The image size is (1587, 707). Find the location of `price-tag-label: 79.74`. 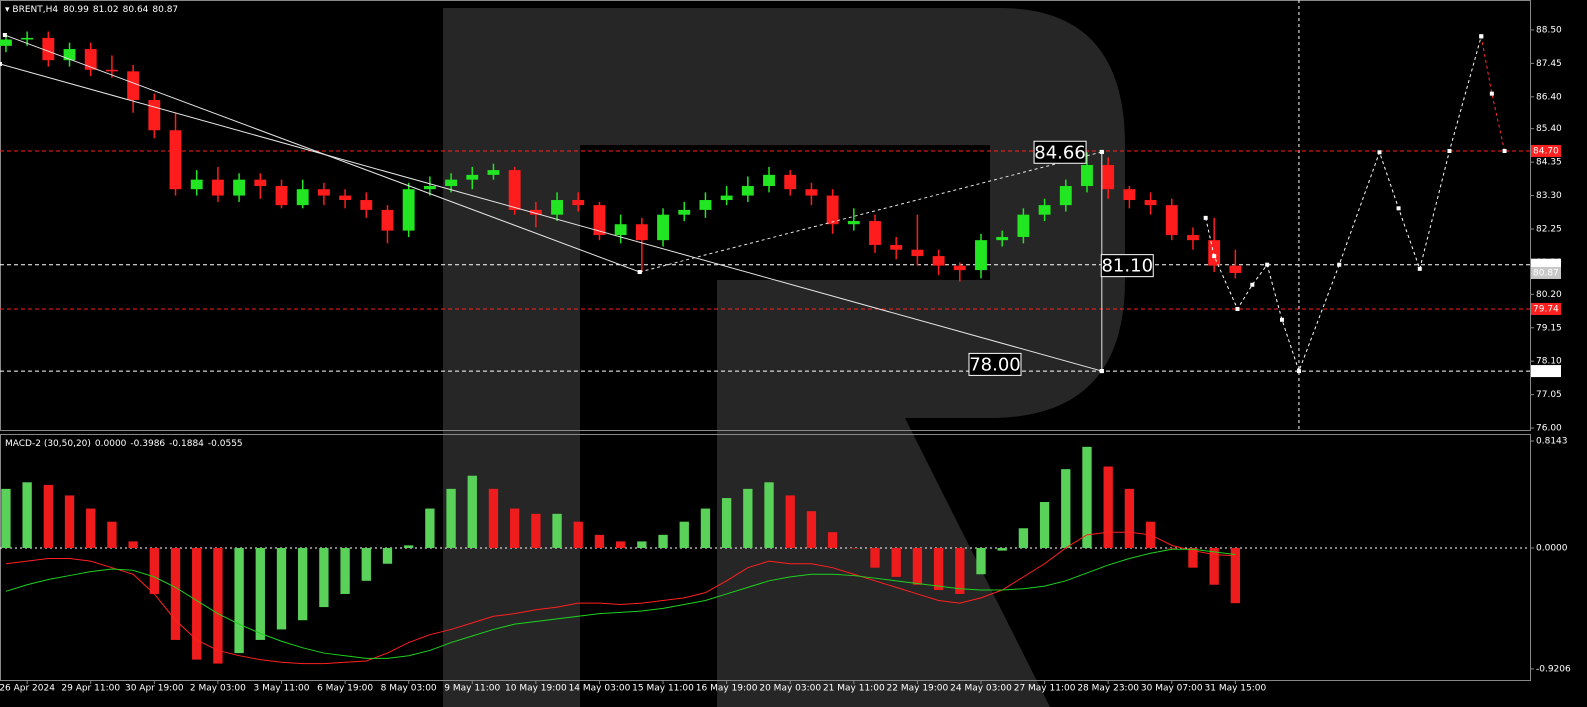

price-tag-label: 79.74 is located at coordinates (1546, 309).